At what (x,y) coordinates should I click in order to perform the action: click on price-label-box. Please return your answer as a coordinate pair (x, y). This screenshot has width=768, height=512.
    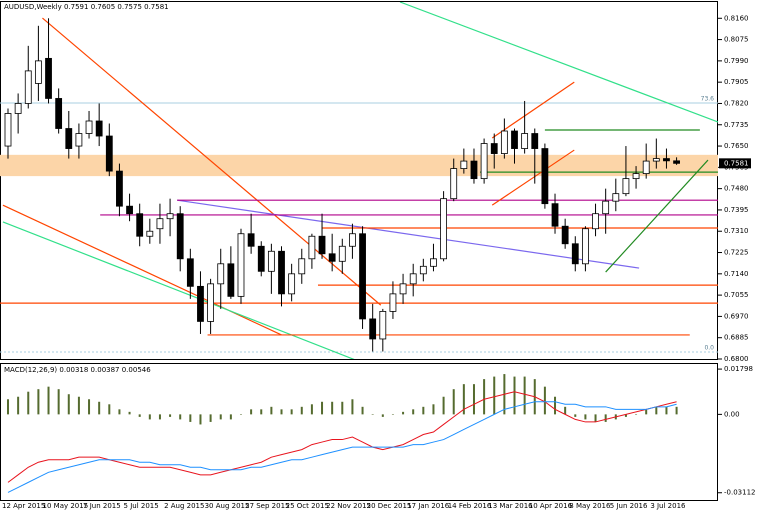
    Looking at the image, I should click on (735, 163).